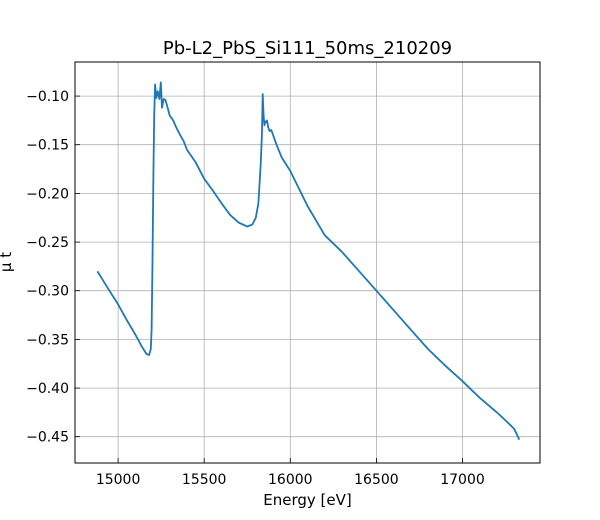 The image size is (600, 520). Describe the element at coordinates (47, 97) in the screenshot. I see `y-tick-label: −0.10` at that location.